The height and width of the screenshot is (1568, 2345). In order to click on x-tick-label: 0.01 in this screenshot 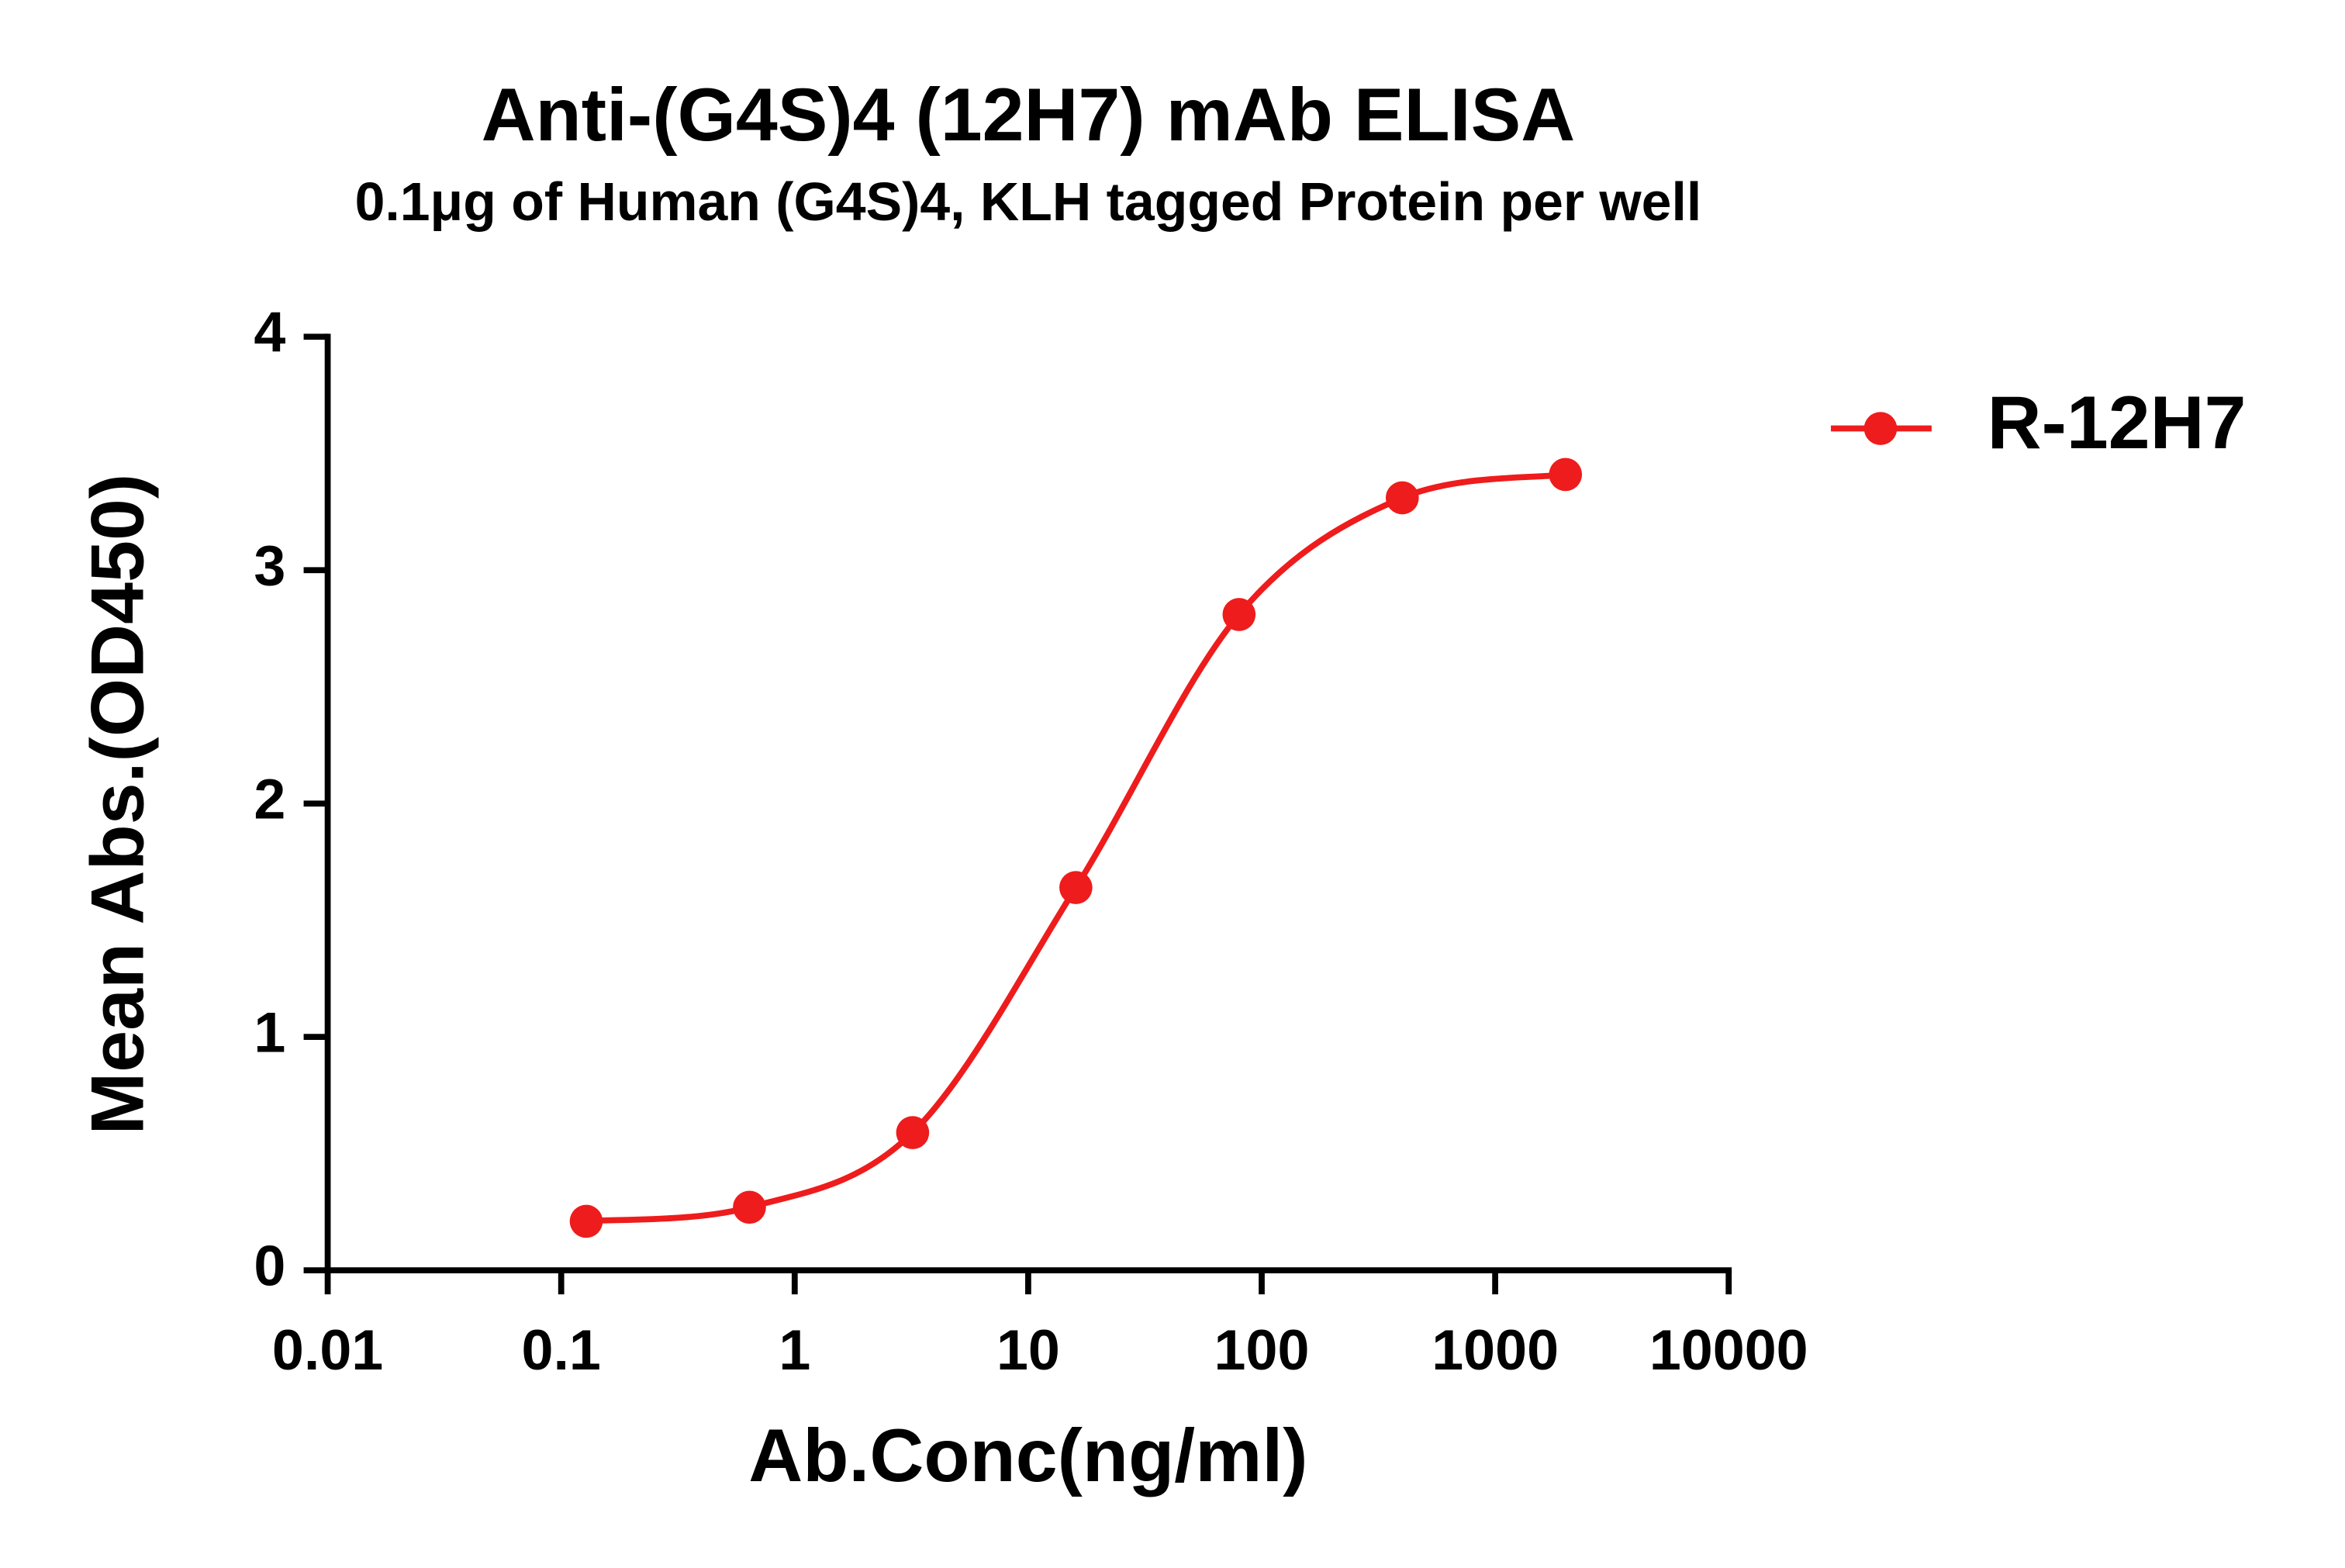, I will do `click(327, 1350)`.